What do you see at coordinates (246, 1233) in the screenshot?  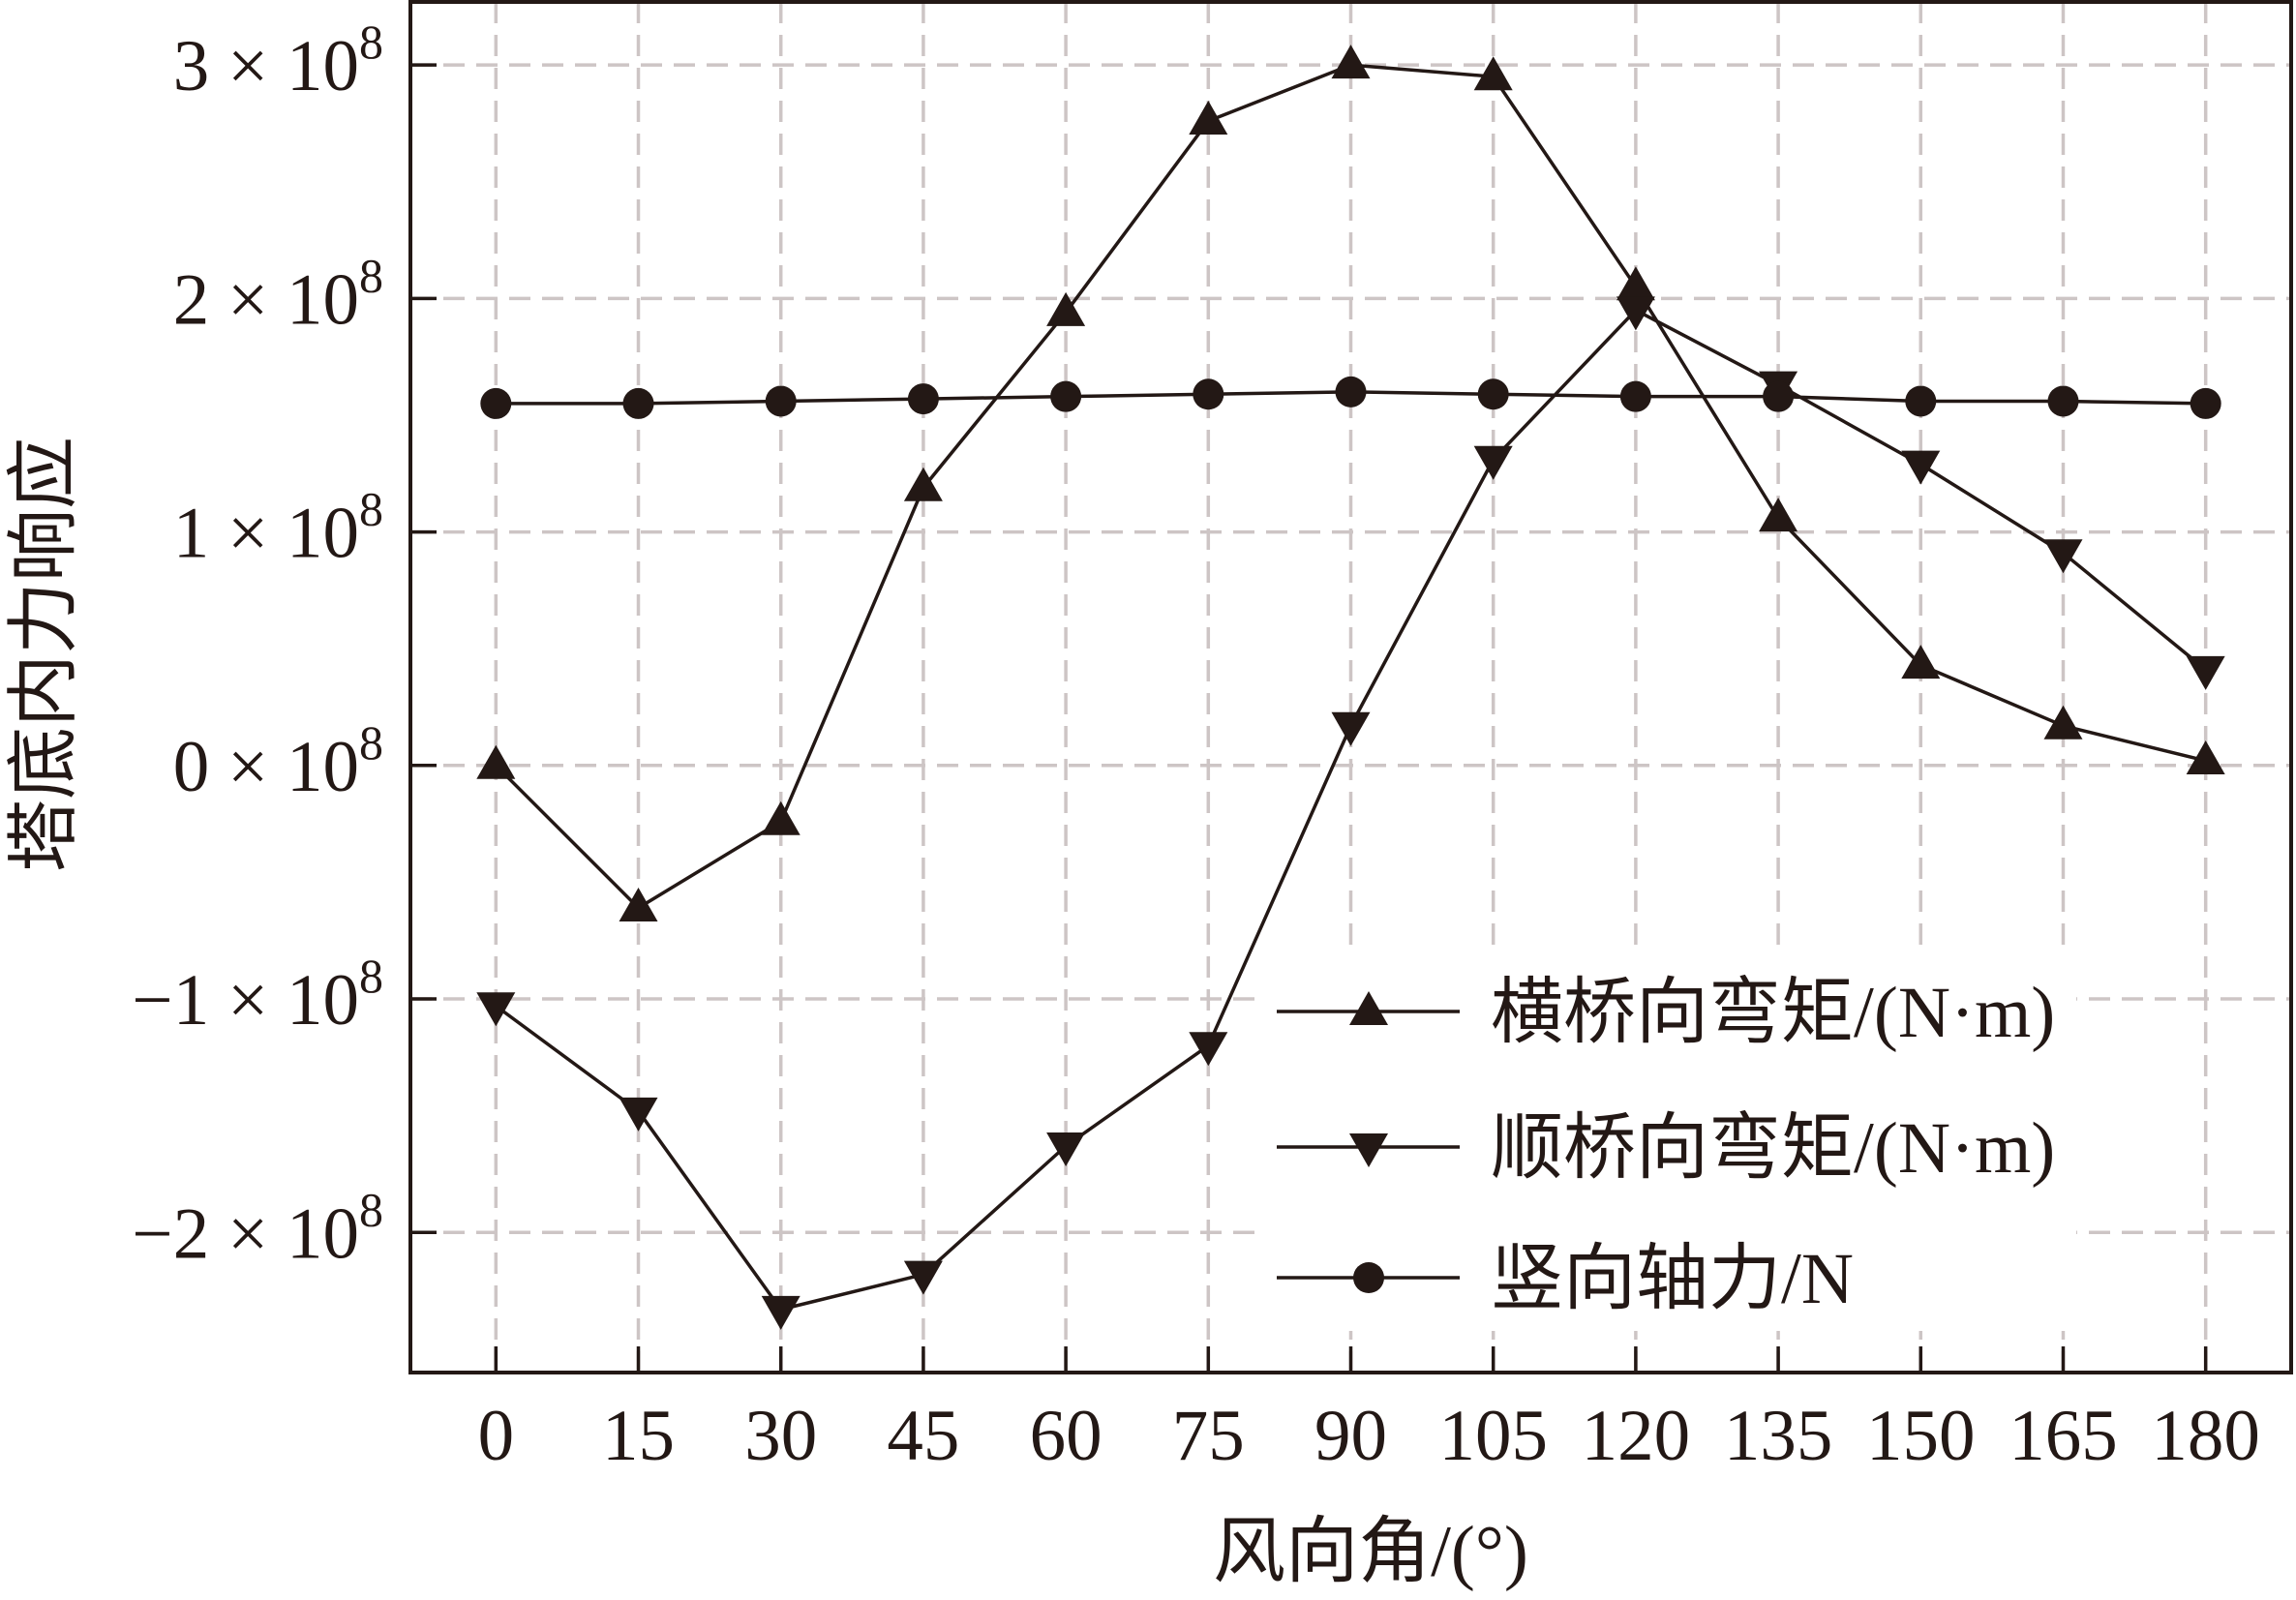 I see `y-tick-label-base: −2 × 10` at bounding box center [246, 1233].